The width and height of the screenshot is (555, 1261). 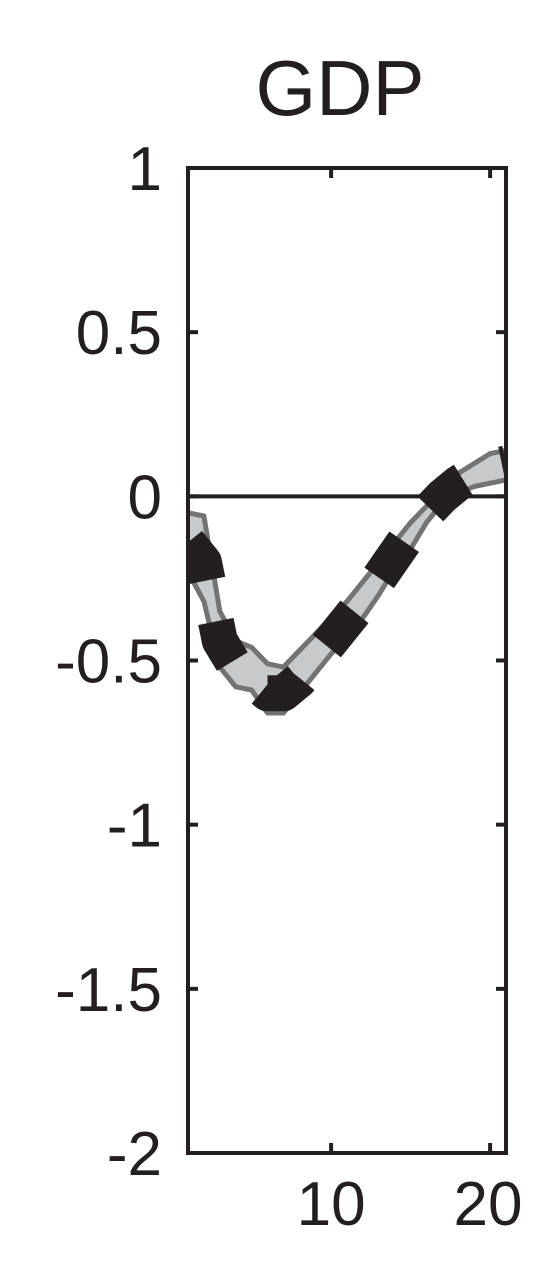 What do you see at coordinates (108, 990) in the screenshot?
I see `y-tick-label: -1.5` at bounding box center [108, 990].